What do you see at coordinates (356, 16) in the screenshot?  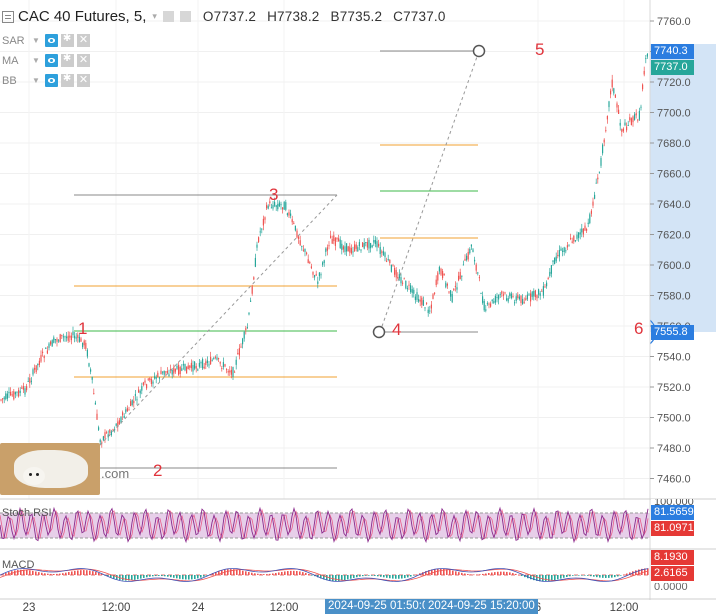 I see `low-value: B7735.2` at bounding box center [356, 16].